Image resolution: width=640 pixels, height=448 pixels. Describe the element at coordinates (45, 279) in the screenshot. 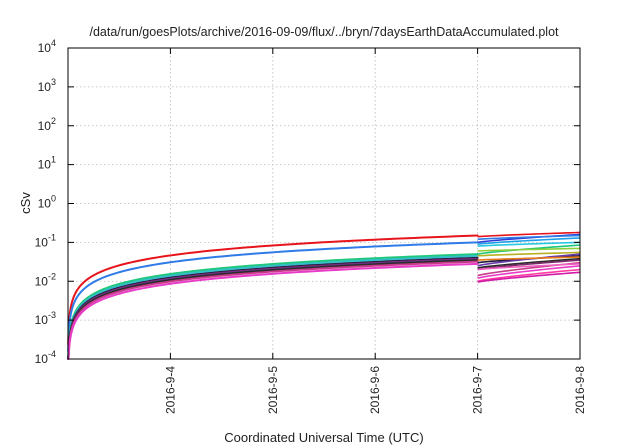

I see `y-tick-label: 10⁻²` at that location.